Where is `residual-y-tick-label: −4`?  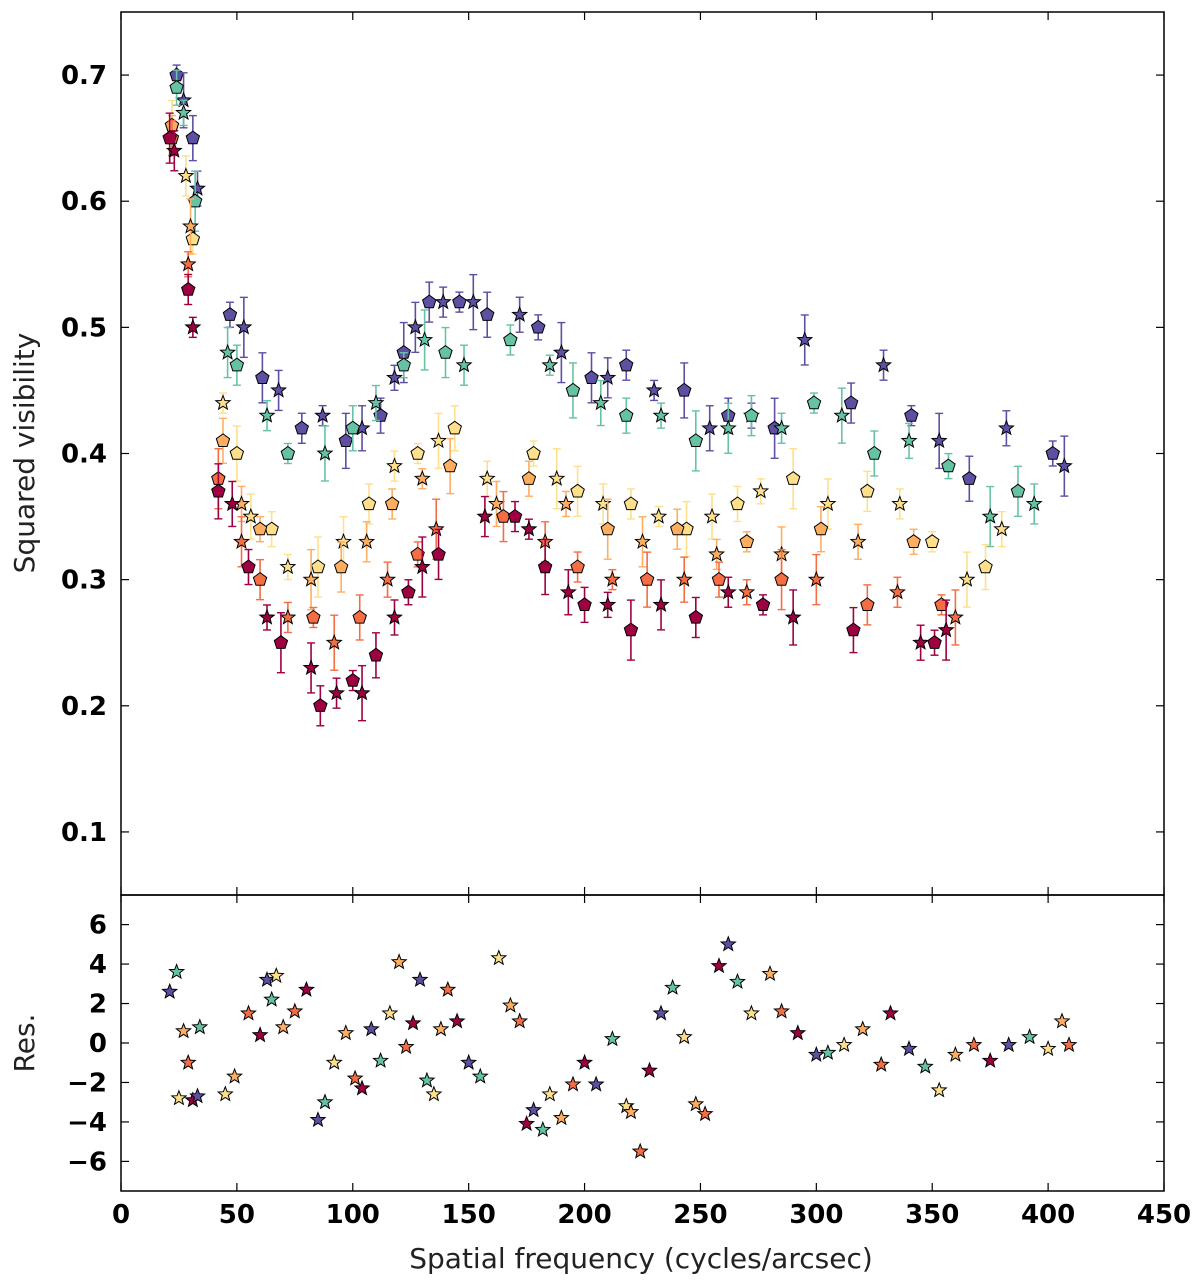
residual-y-tick-label: −4 is located at coordinates (87, 1123).